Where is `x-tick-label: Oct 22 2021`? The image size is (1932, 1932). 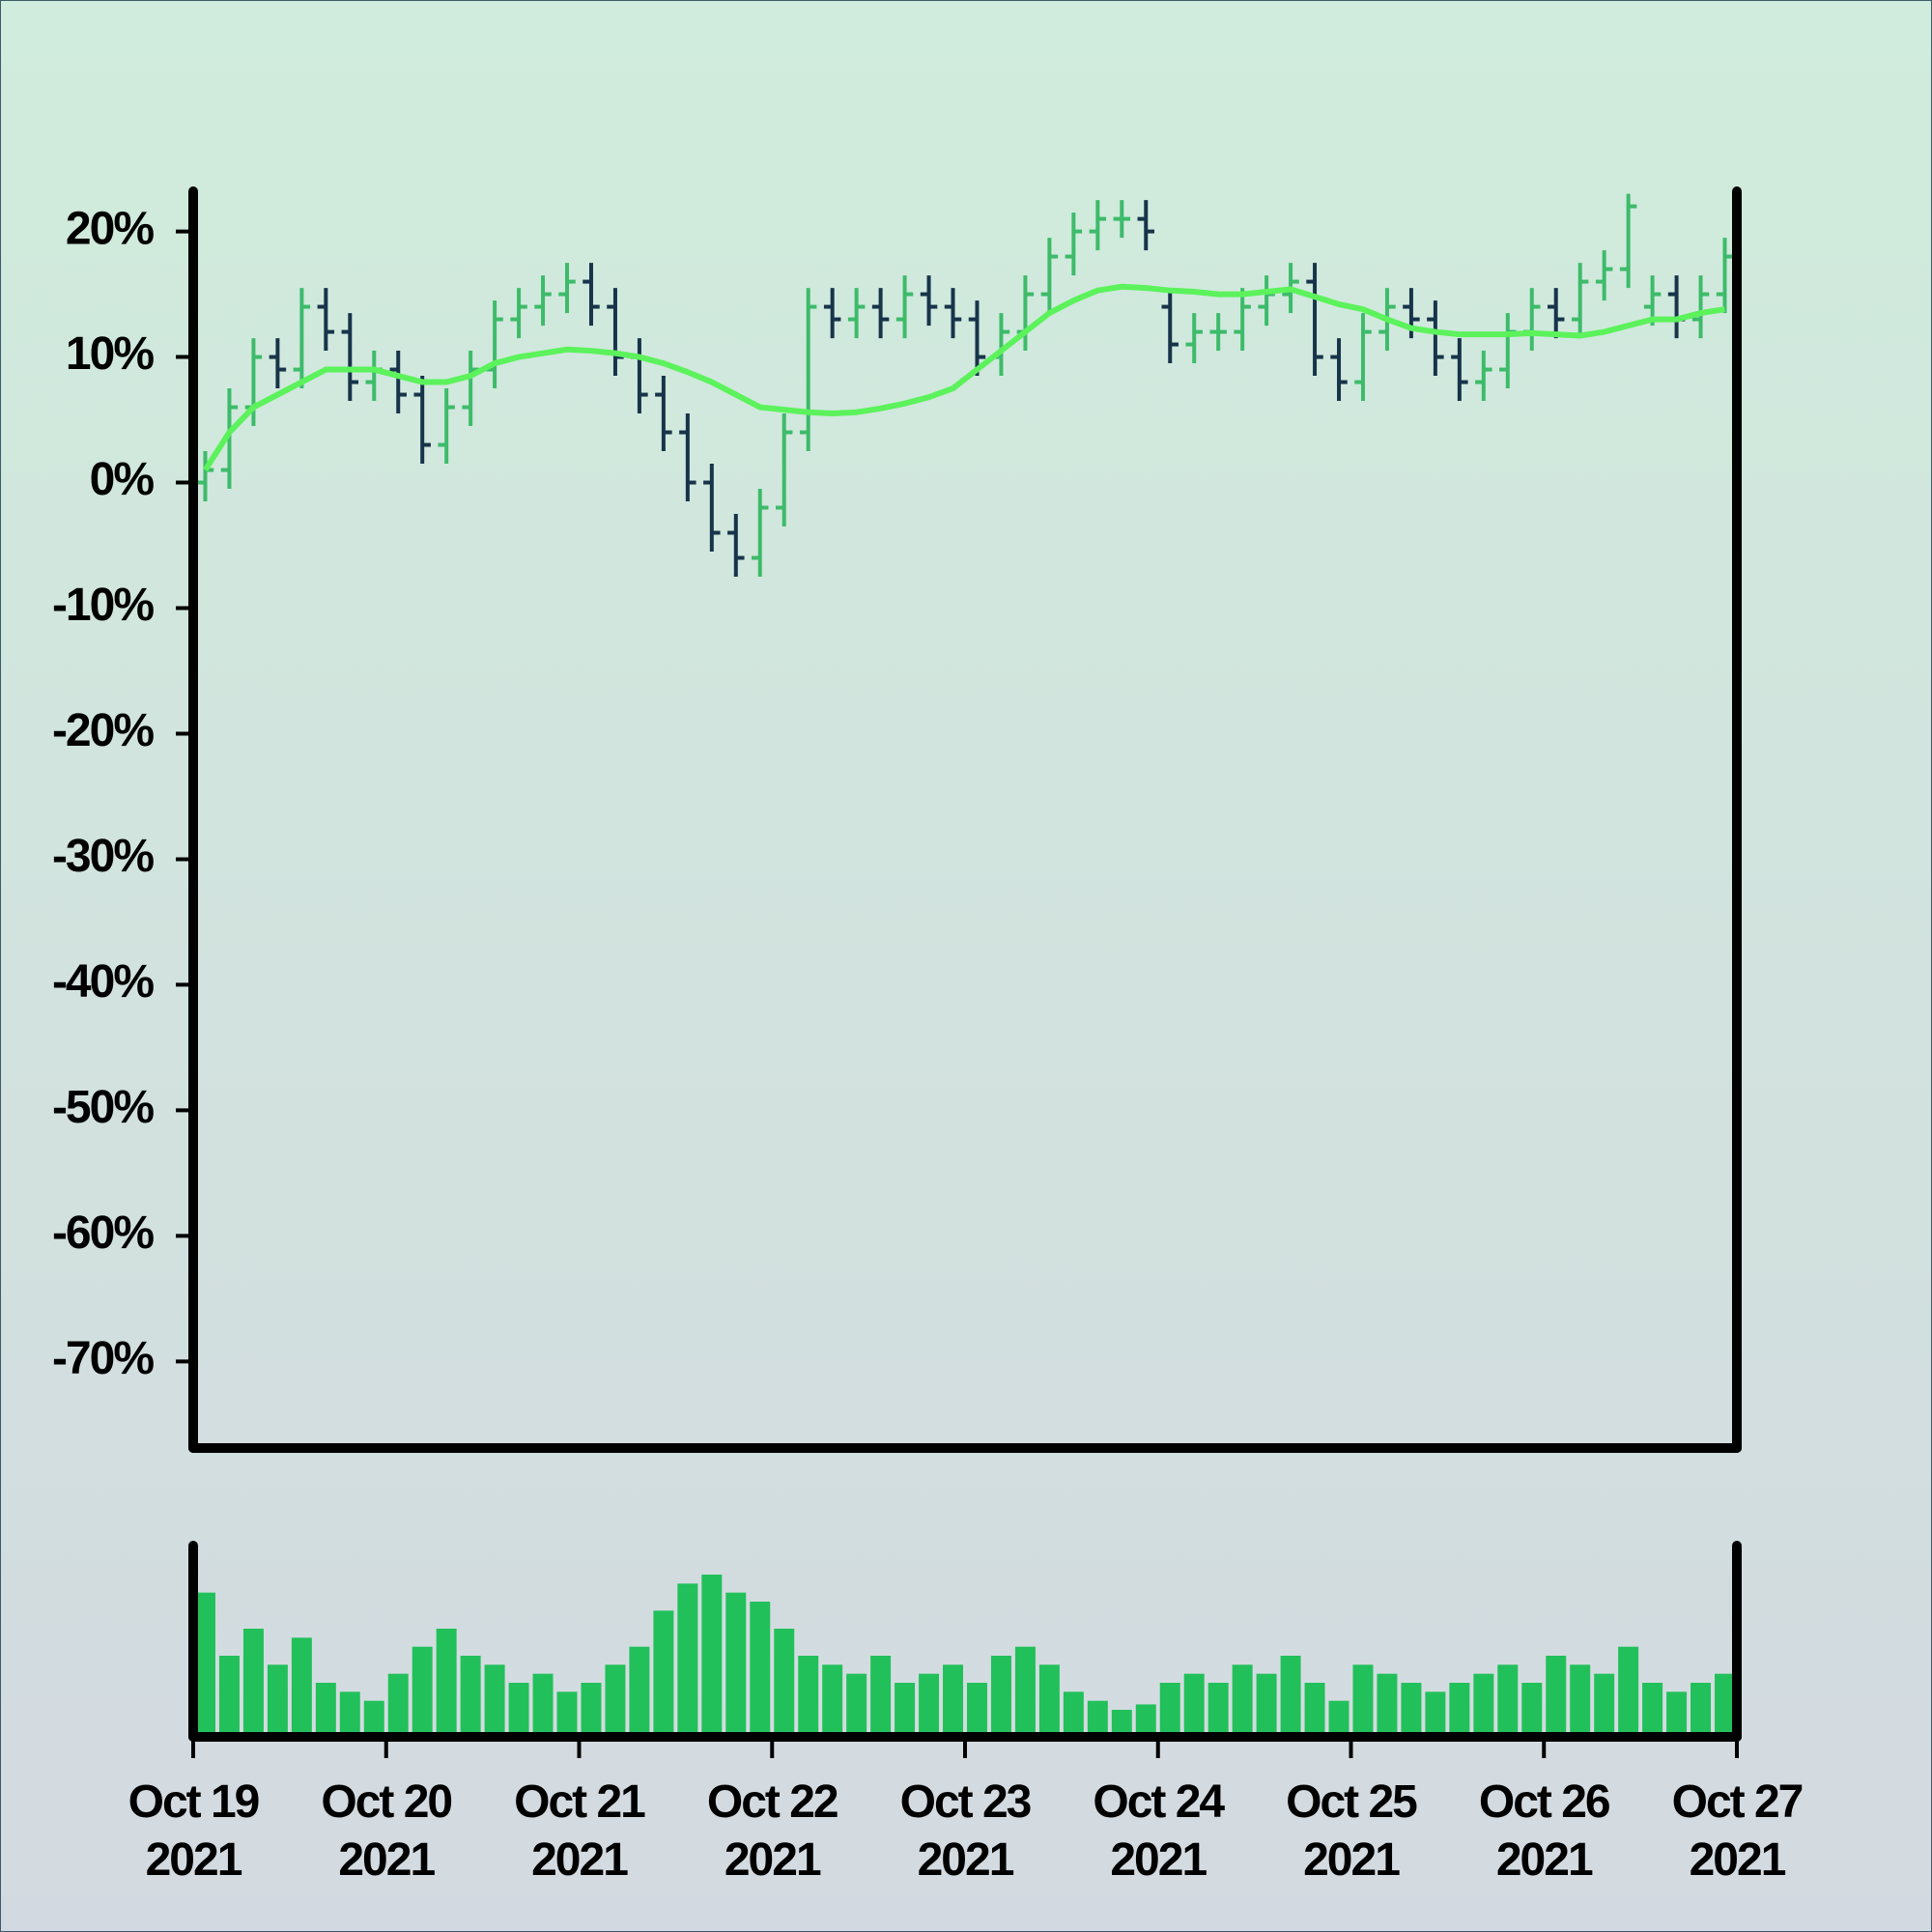 x-tick-label: Oct 22 2021 is located at coordinates (772, 1831).